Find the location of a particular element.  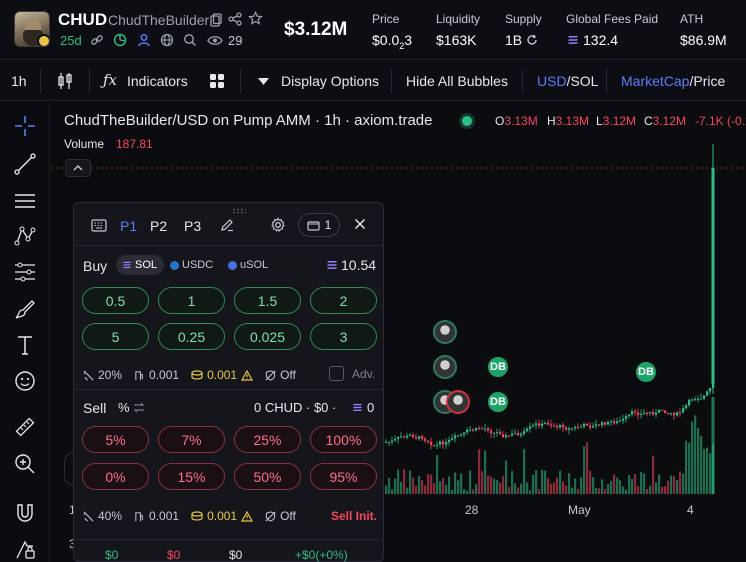

copy-icon is located at coordinates (216, 20).